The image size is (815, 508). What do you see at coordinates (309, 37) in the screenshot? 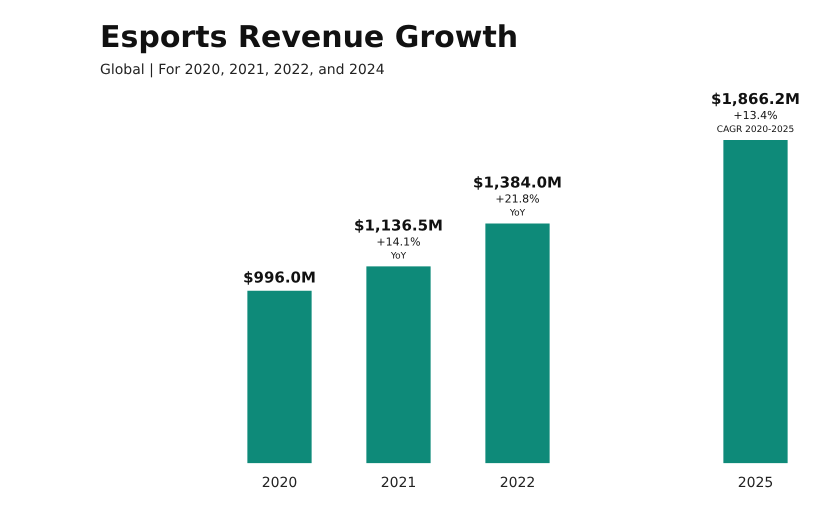
I see `chart-title: Esports Revenue Growth` at bounding box center [309, 37].